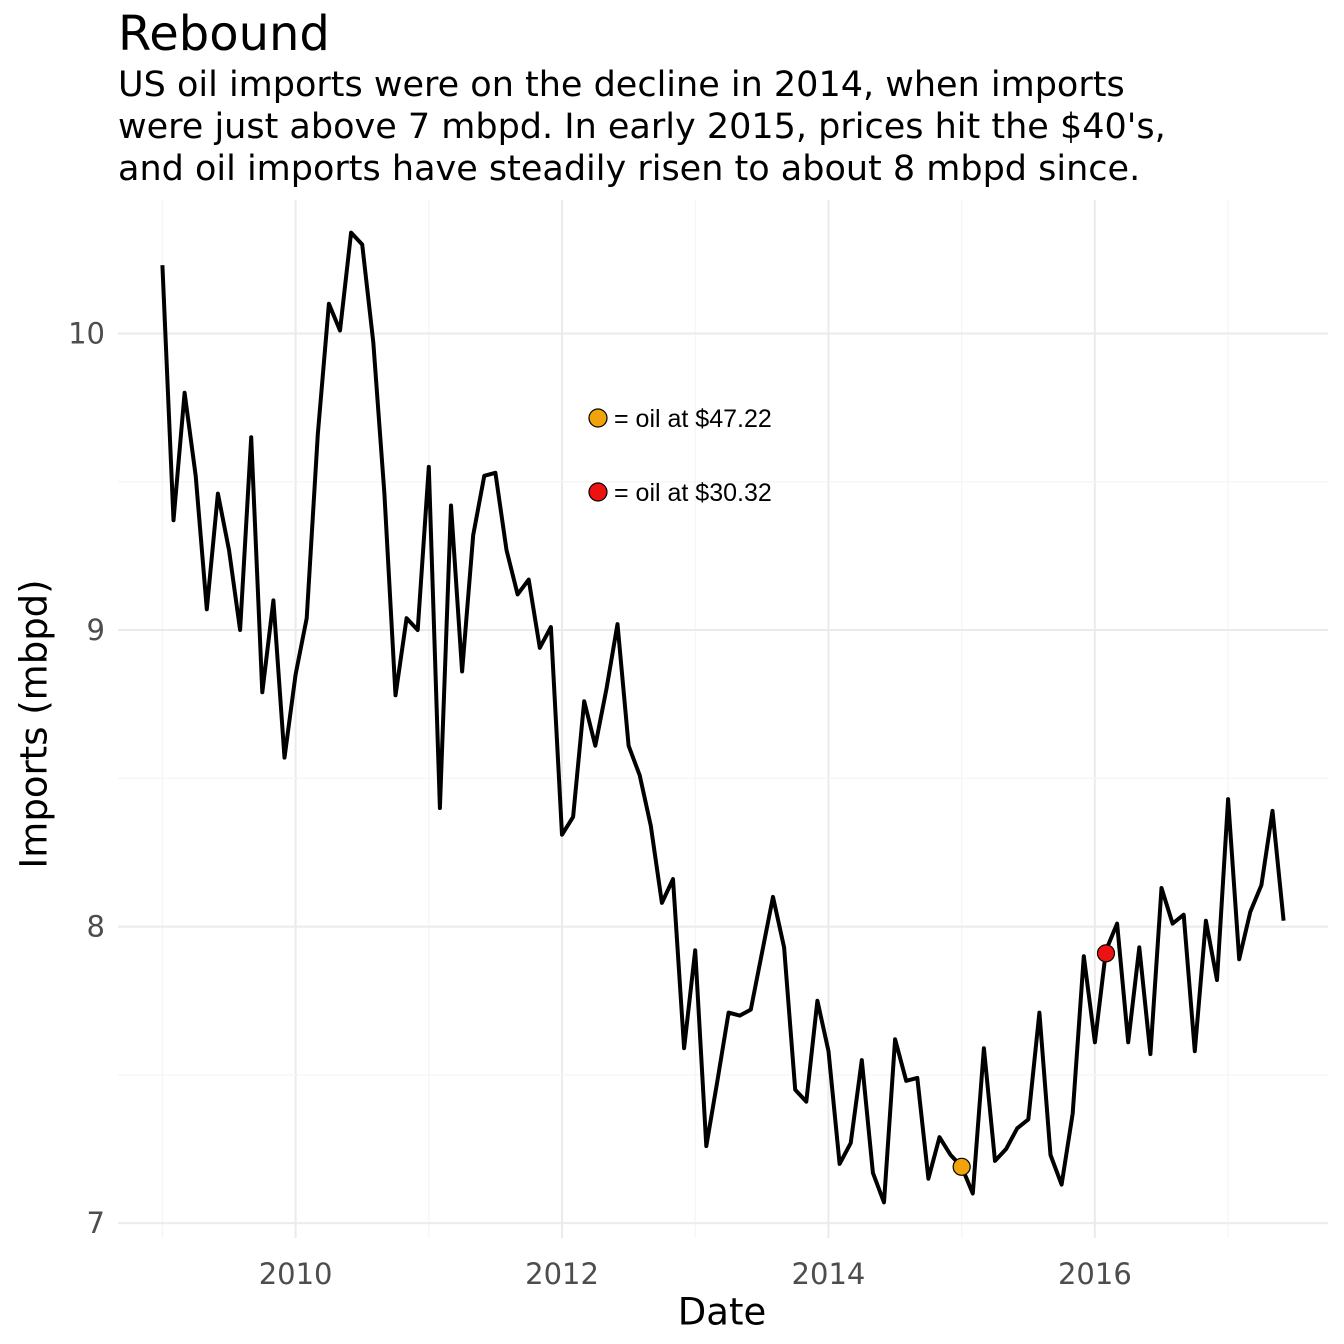  Describe the element at coordinates (693, 493) in the screenshot. I see `legend-label-2: = oil at $30.32` at that location.